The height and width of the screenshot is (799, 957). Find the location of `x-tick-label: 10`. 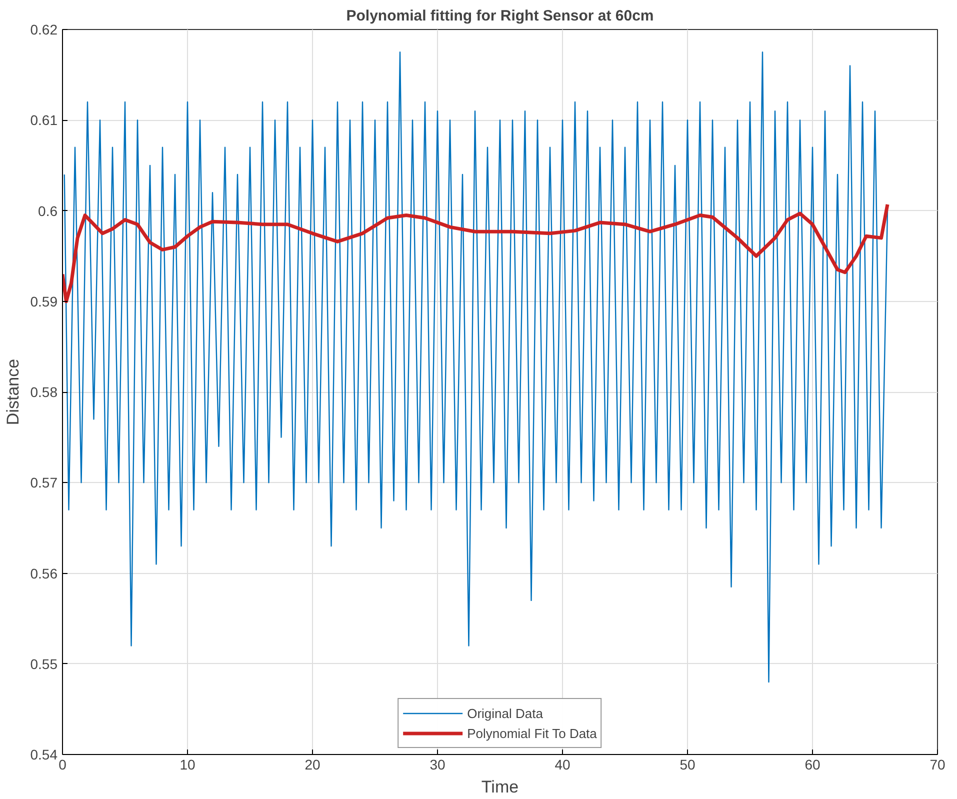

x-tick-label: 10 is located at coordinates (188, 764).